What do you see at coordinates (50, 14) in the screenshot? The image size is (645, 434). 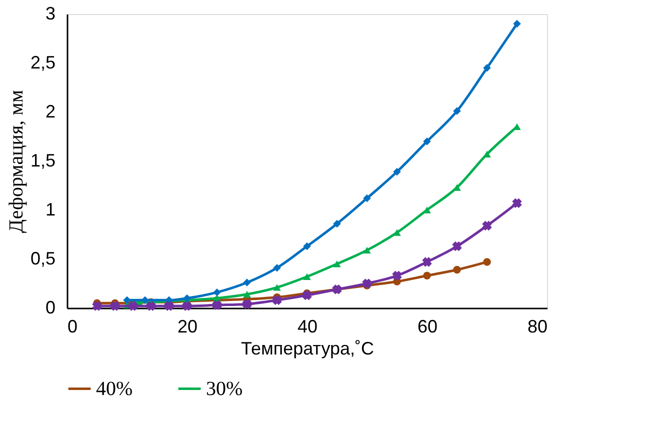 I see `y-tick-label: 3` at bounding box center [50, 14].